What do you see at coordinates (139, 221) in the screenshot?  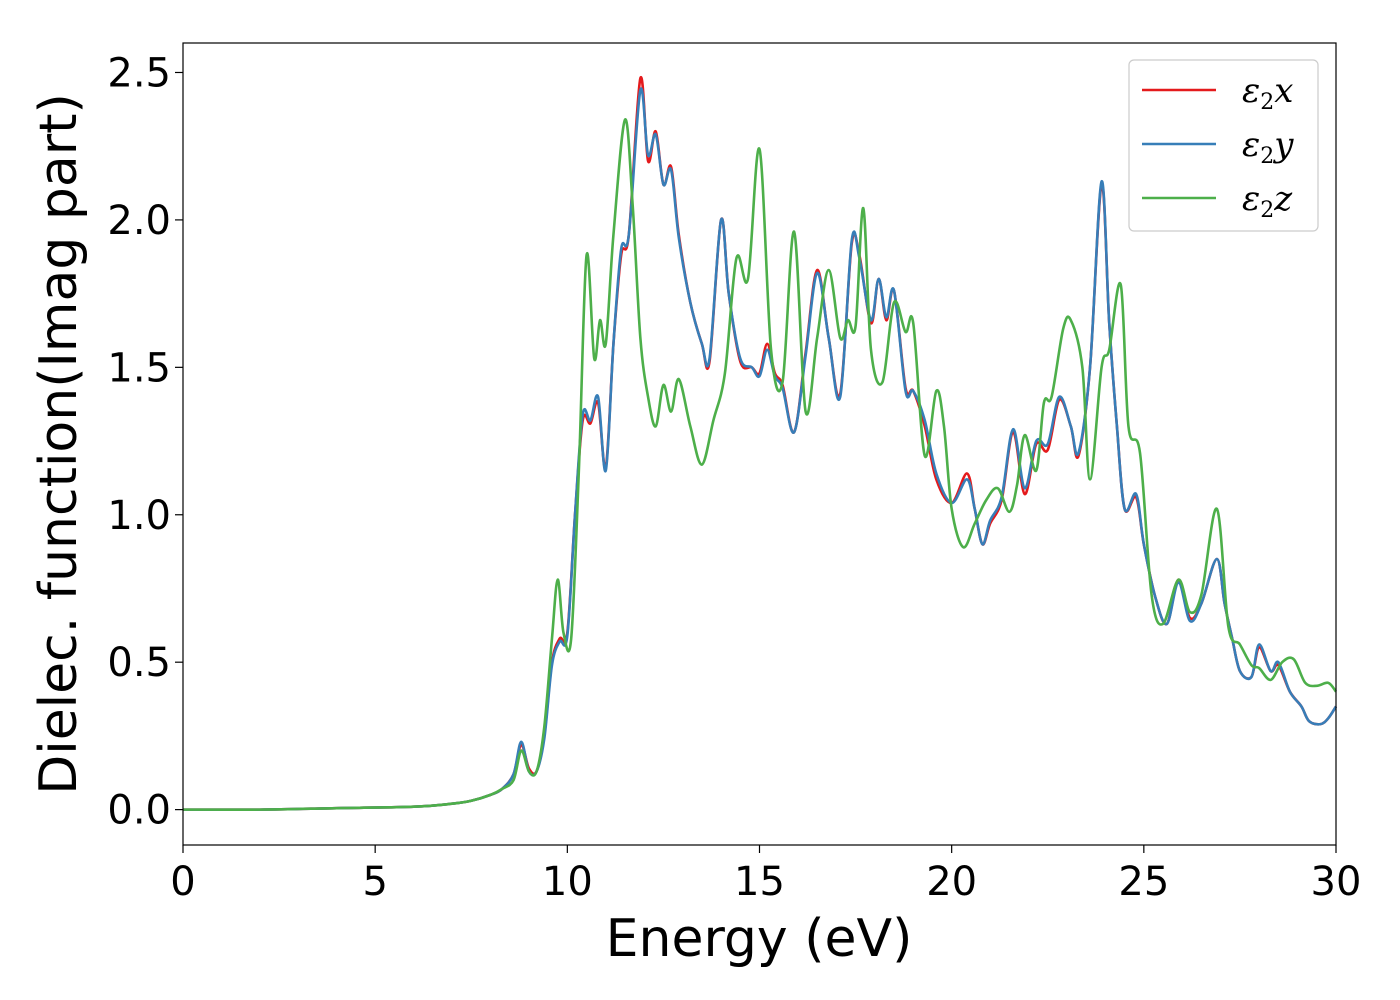 I see `y-tick-label: 2.0` at bounding box center [139, 221].